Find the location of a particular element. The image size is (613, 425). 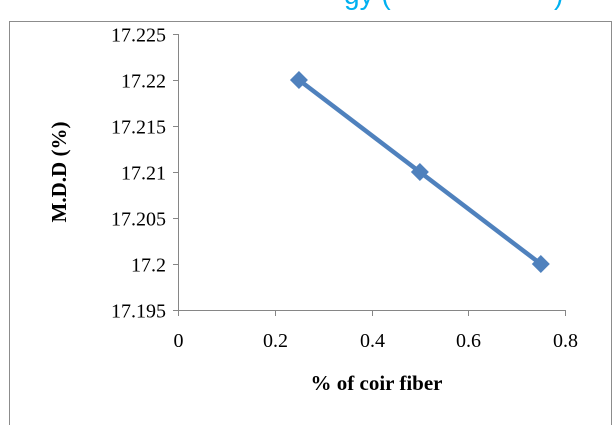

x-tick-label: 0.4 is located at coordinates (372, 341).